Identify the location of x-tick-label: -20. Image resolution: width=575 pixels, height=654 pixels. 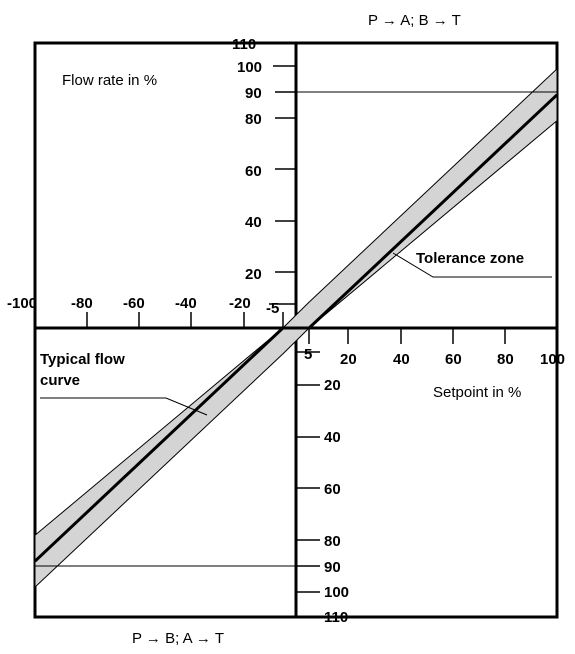
(240, 303).